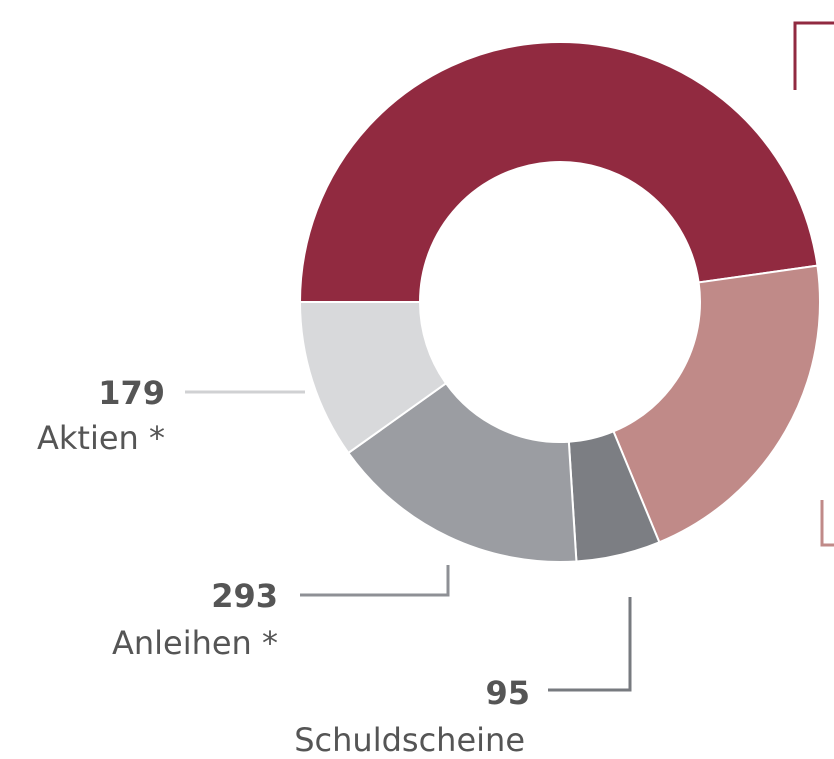  What do you see at coordinates (813, 284) in the screenshot?
I see `cropped-leaders` at bounding box center [813, 284].